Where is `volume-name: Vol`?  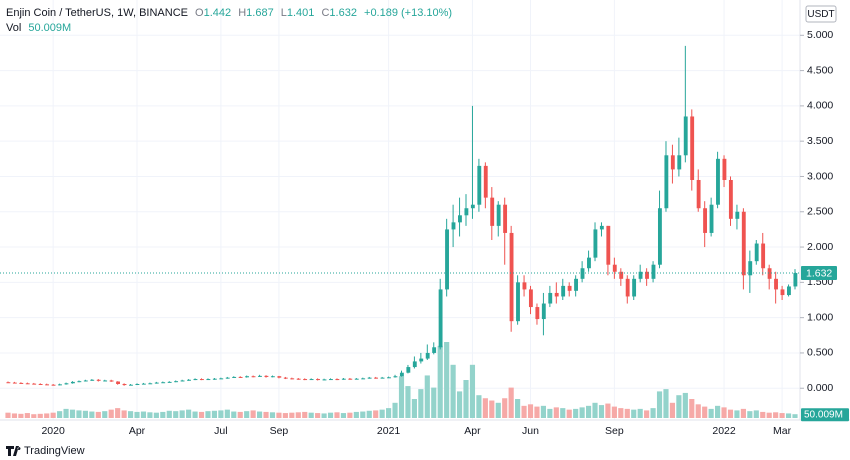
volume-name: Vol is located at coordinates (13, 28).